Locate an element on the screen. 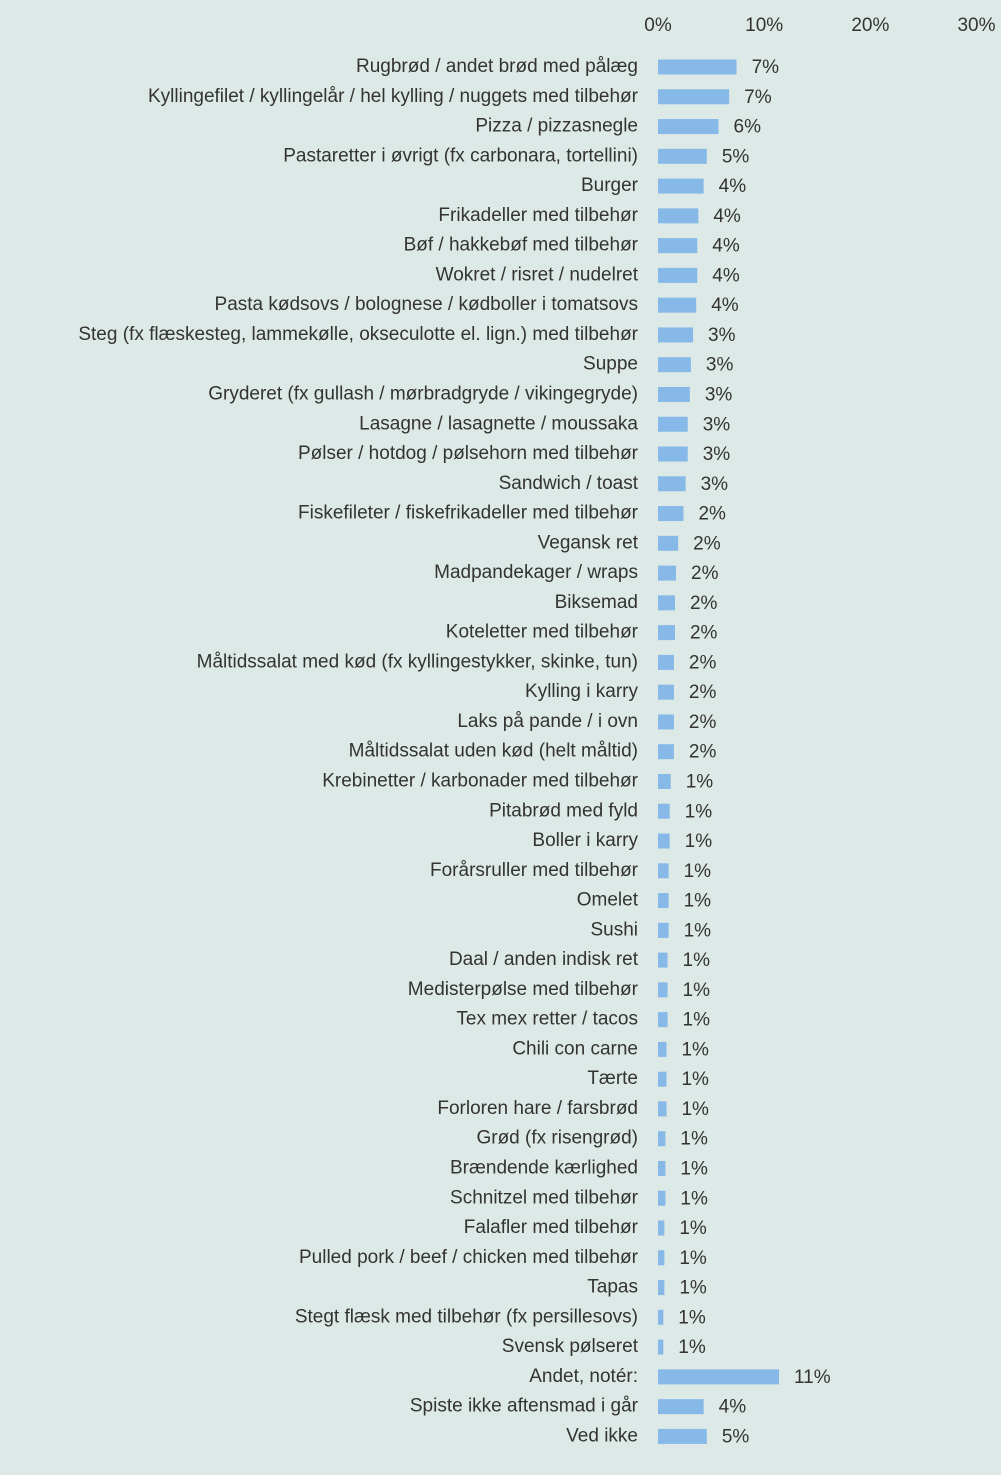 Image resolution: width=1001 pixels, height=1475 pixels. x-tick-label: 20% is located at coordinates (870, 25).